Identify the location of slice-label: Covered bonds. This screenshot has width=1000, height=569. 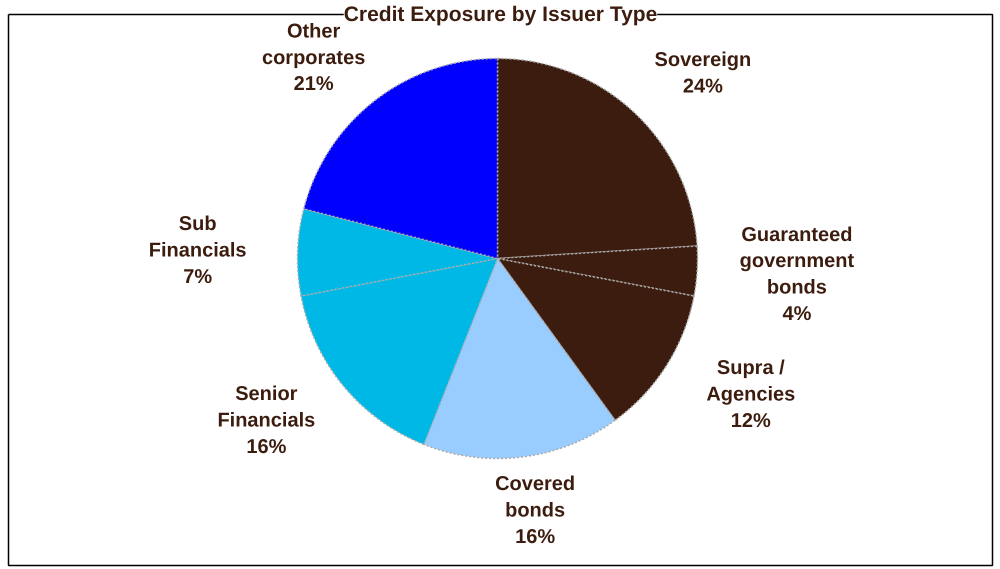
(535, 497).